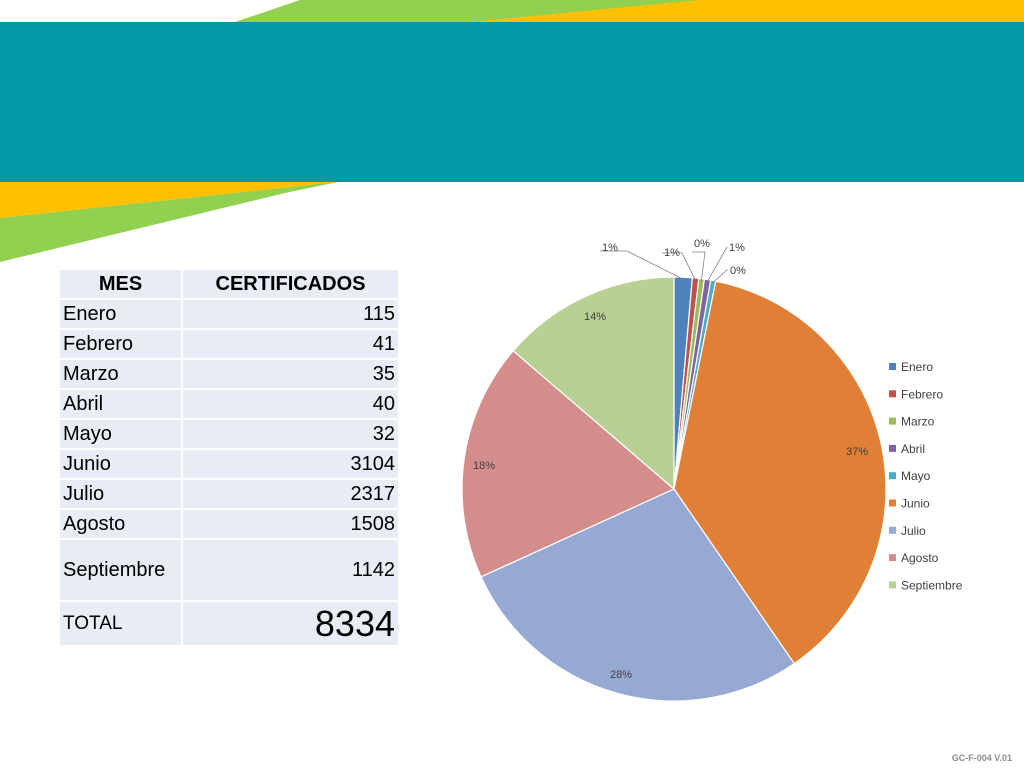 The height and width of the screenshot is (768, 1024). Describe the element at coordinates (290, 623) in the screenshot. I see `total-value: 8334` at that location.